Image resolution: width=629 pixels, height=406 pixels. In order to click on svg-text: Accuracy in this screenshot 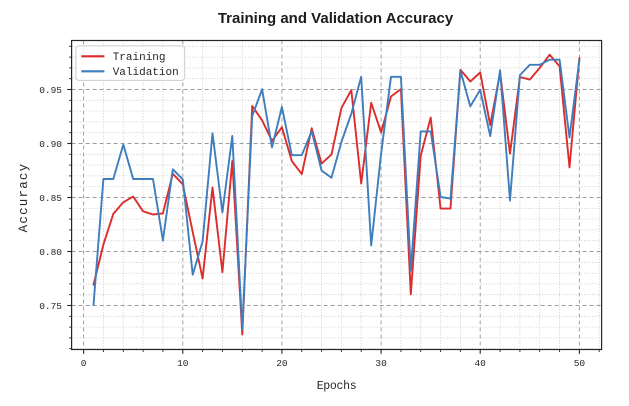, I will do `click(24, 198)`.